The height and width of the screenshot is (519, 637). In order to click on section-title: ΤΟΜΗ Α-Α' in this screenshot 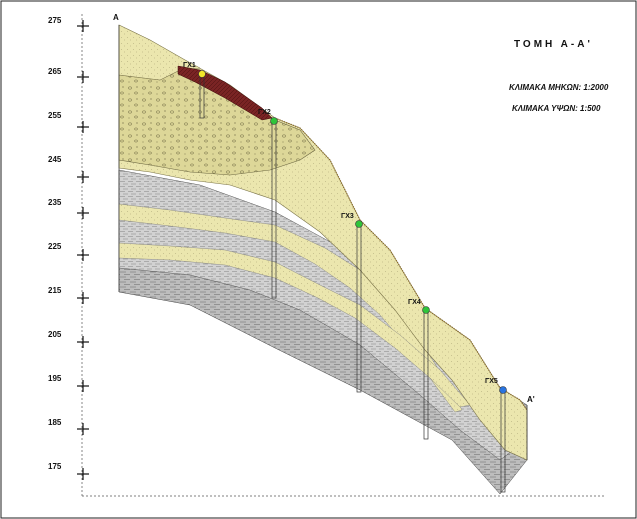, I will do `click(553, 44)`.